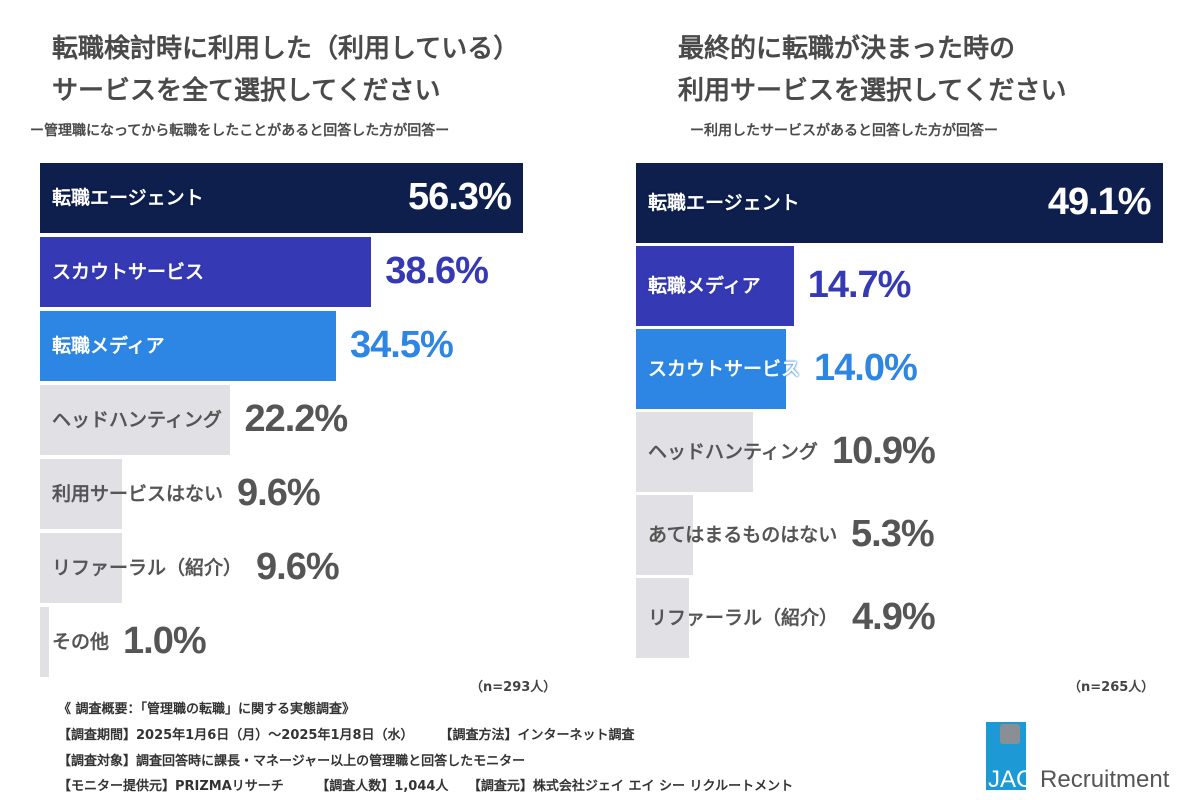 This screenshot has width=1200, height=800. I want to click on bar-value-label: 14.7%, so click(859, 285).